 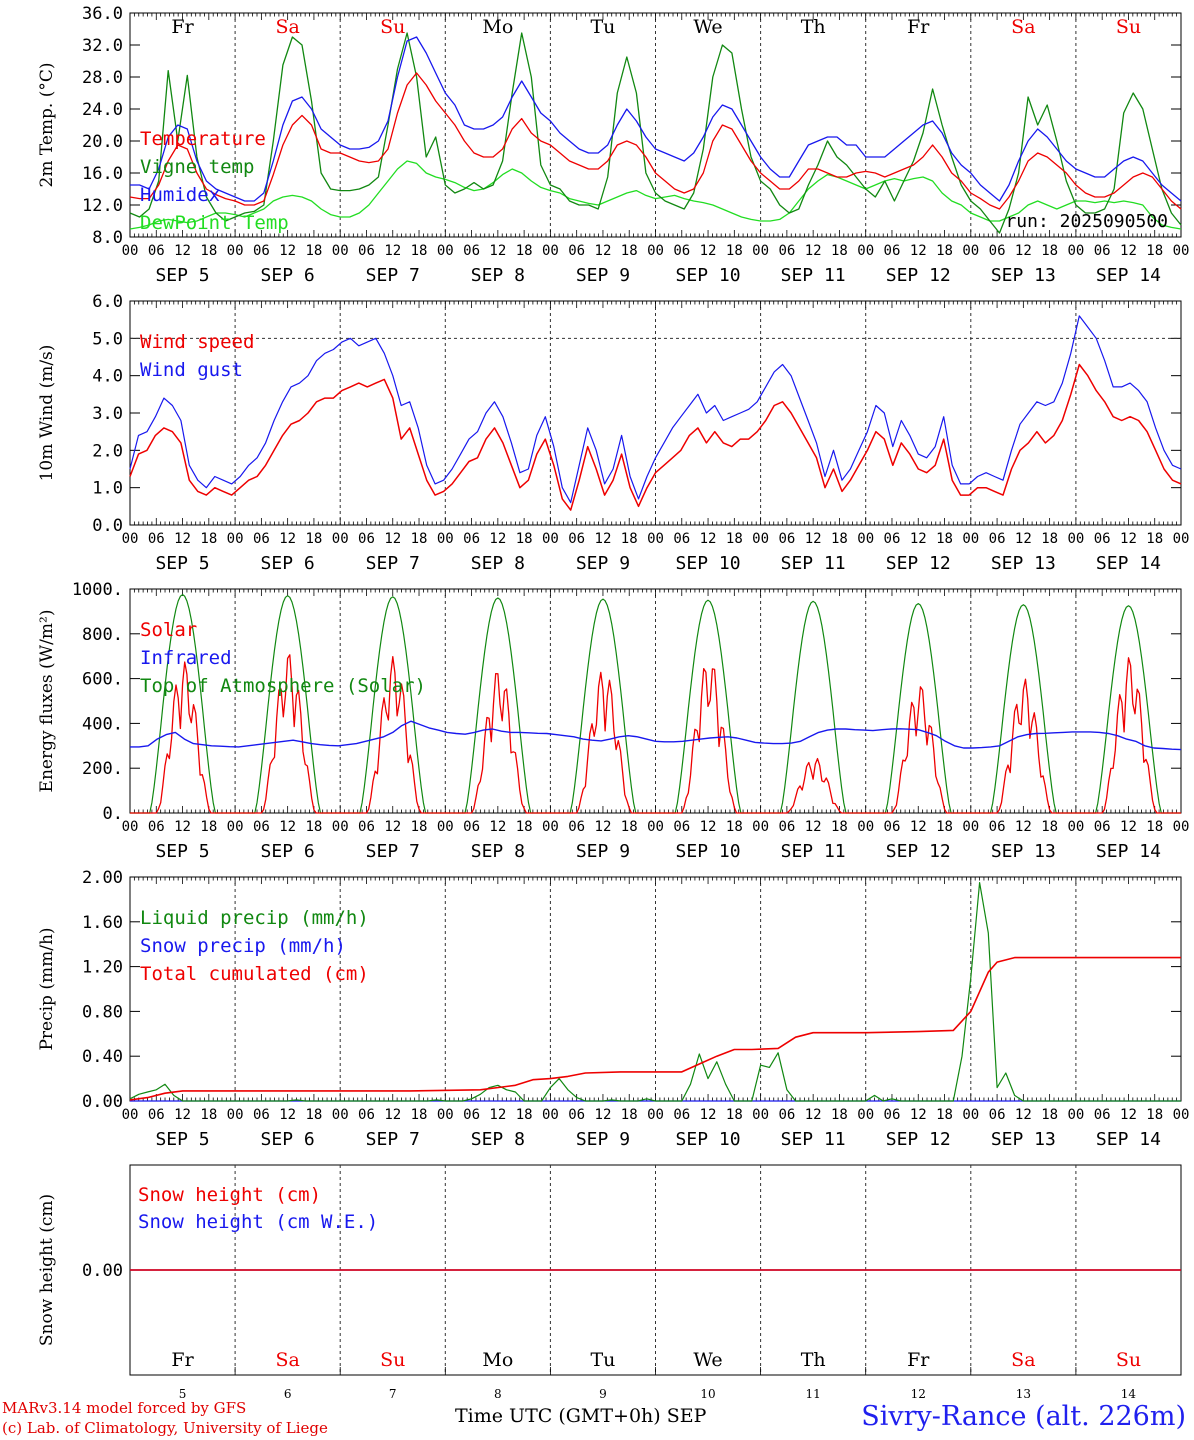 What do you see at coordinates (107, 238) in the screenshot?
I see `y-tick-label: 8.0` at bounding box center [107, 238].